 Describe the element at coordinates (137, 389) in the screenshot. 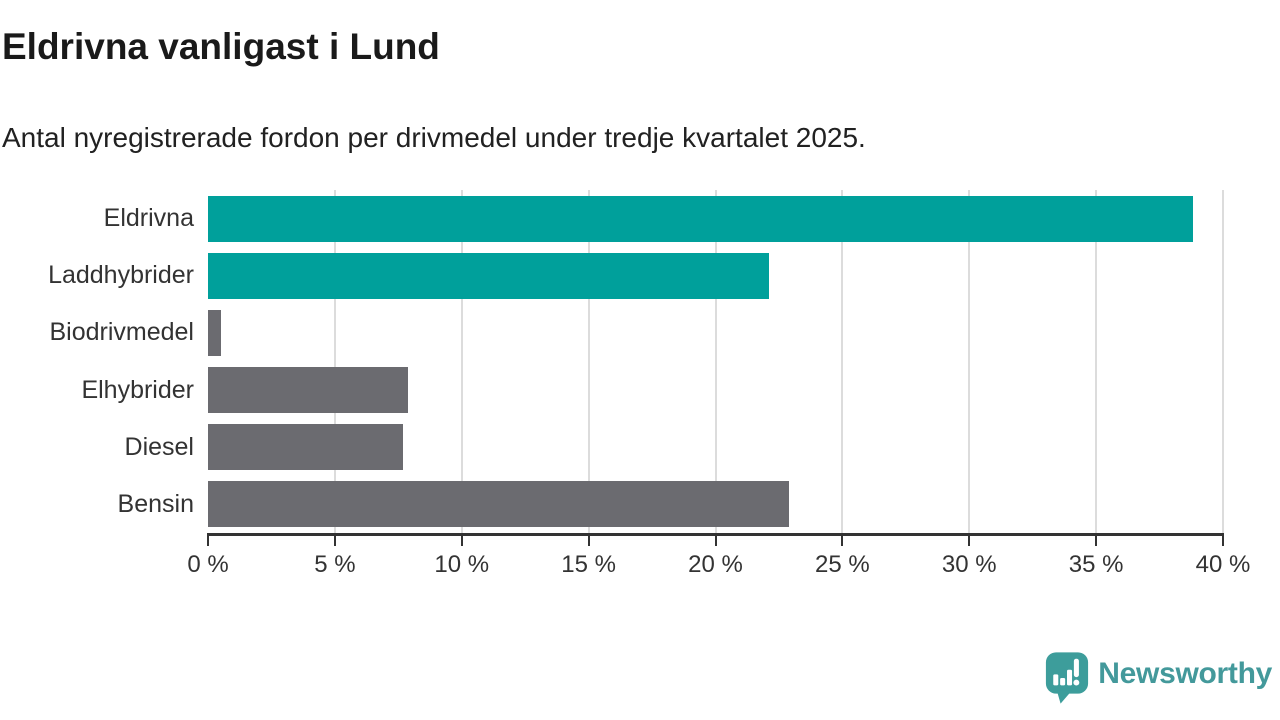

I see `category-label-elhybrider: Elhybrider` at that location.